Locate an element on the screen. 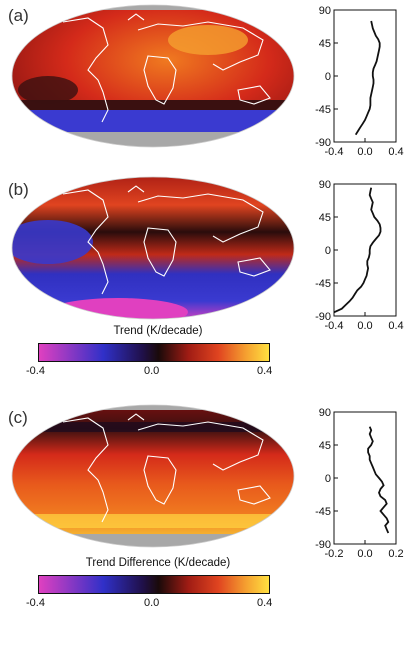  map-a-warm-patch is located at coordinates (208, 40).